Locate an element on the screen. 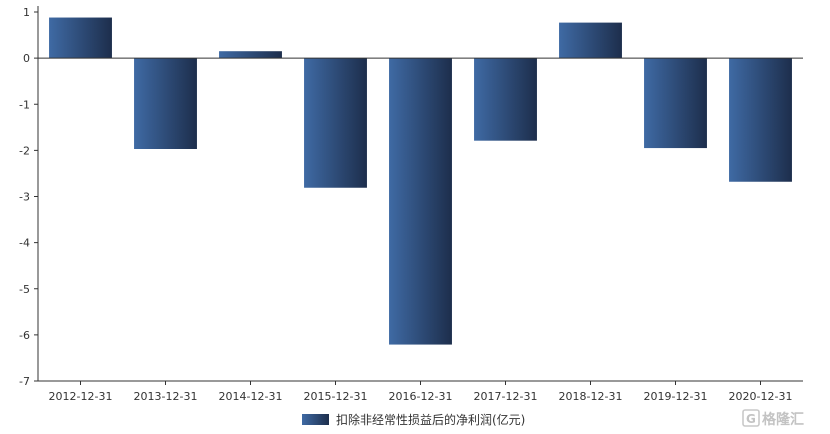 Image resolution: width=830 pixels, height=434 pixels. x-tick-label: 2018-12-31 is located at coordinates (591, 396).